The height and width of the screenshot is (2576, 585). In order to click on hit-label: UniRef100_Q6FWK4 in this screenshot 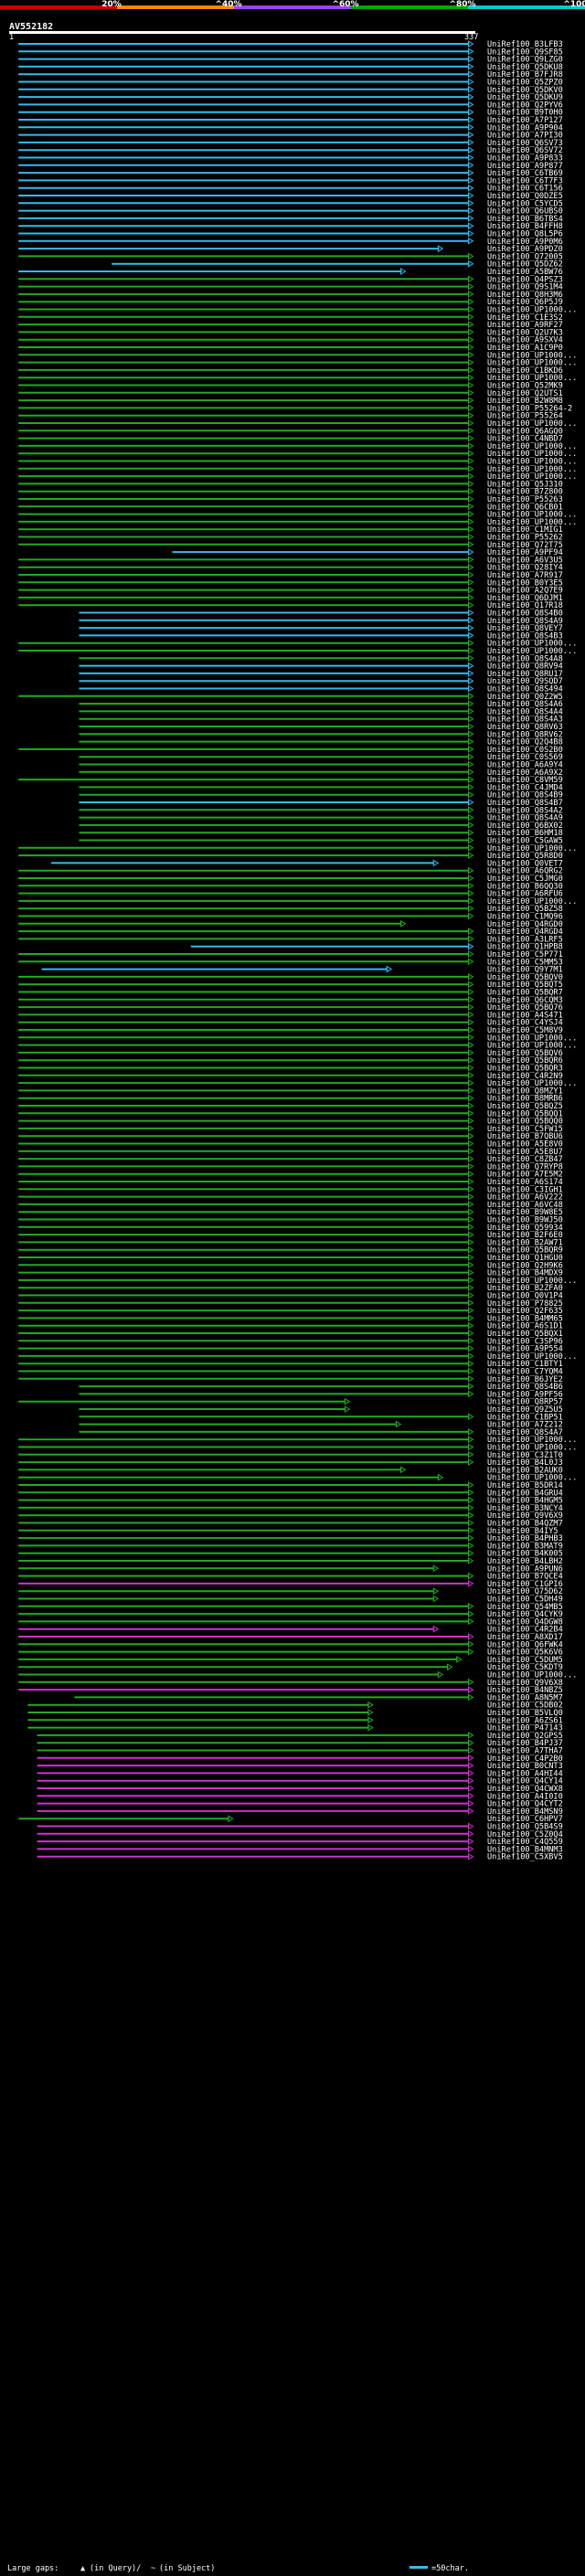, I will do `click(525, 1644)`.